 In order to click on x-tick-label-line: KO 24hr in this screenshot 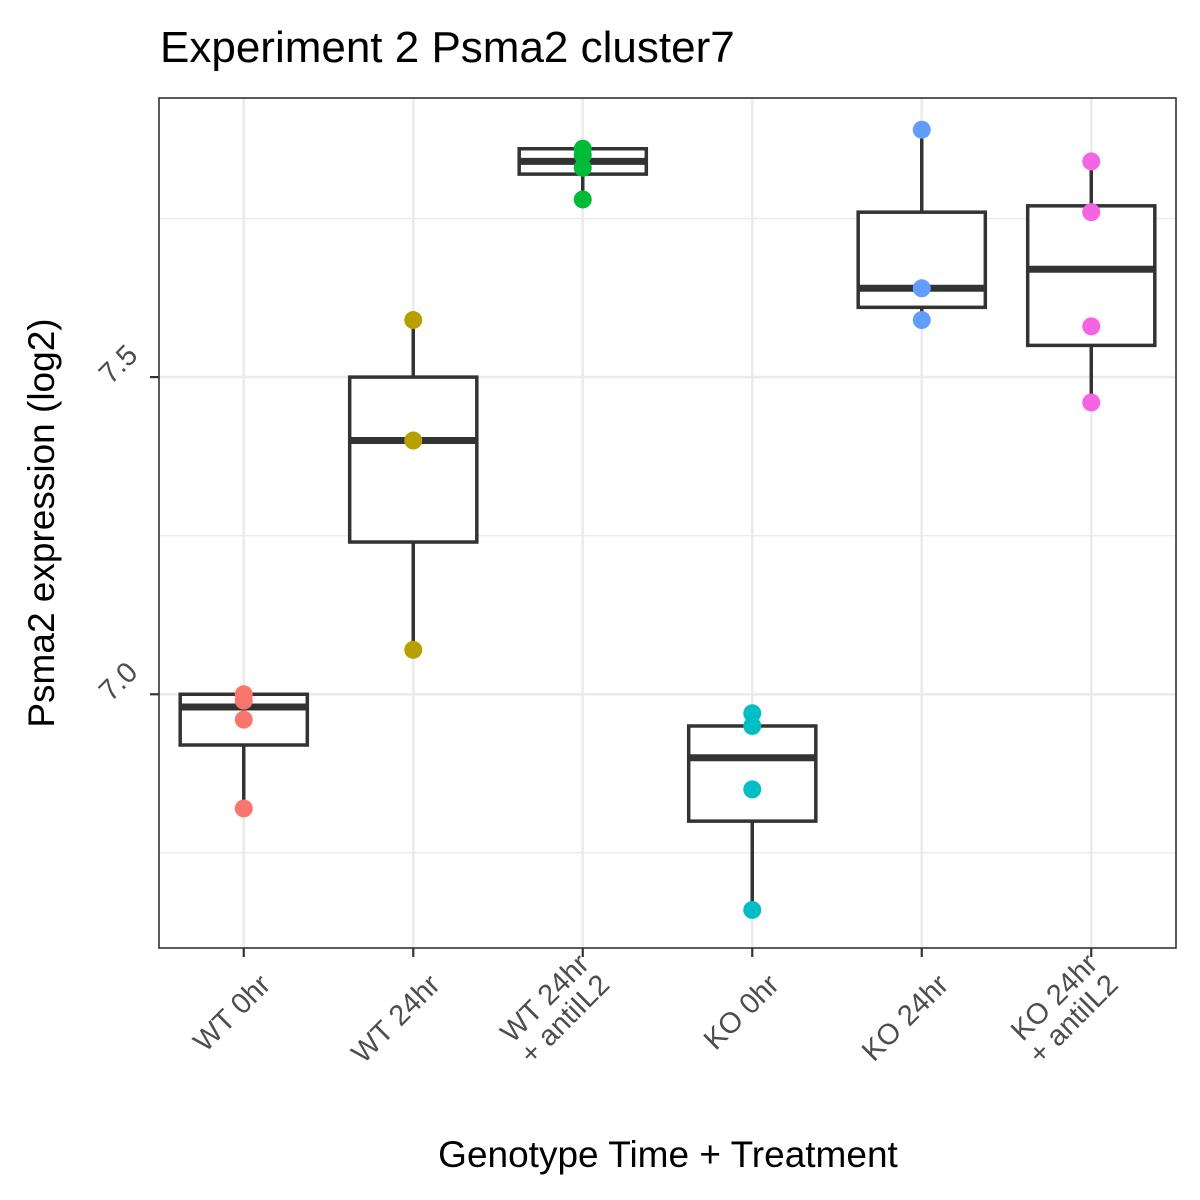, I will do `click(905, 1017)`.